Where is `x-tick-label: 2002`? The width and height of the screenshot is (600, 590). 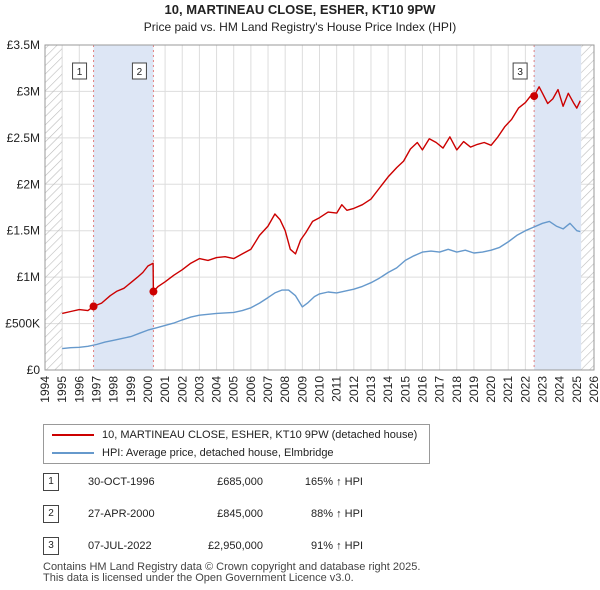 x-tick-label: 2002 is located at coordinates (182, 389).